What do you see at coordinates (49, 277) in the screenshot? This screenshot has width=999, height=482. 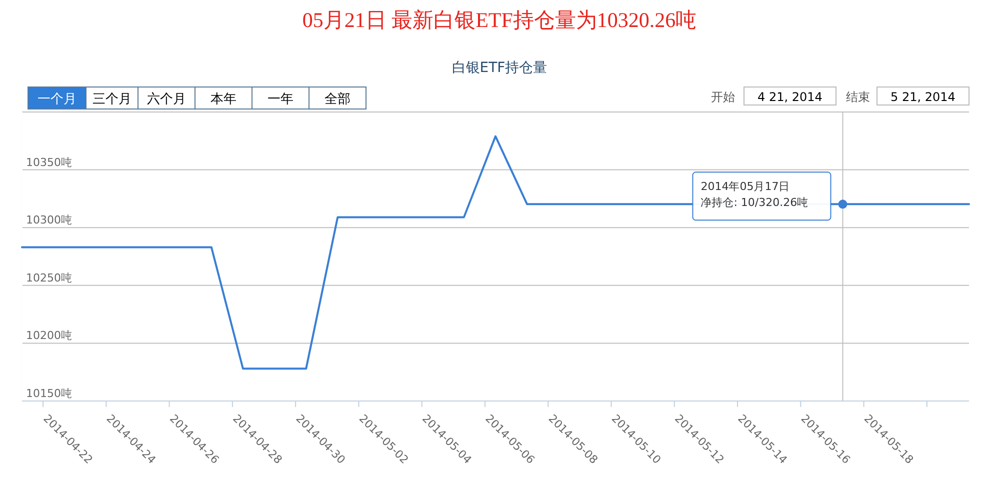 I see `y-tick-label: 10250吨` at bounding box center [49, 277].